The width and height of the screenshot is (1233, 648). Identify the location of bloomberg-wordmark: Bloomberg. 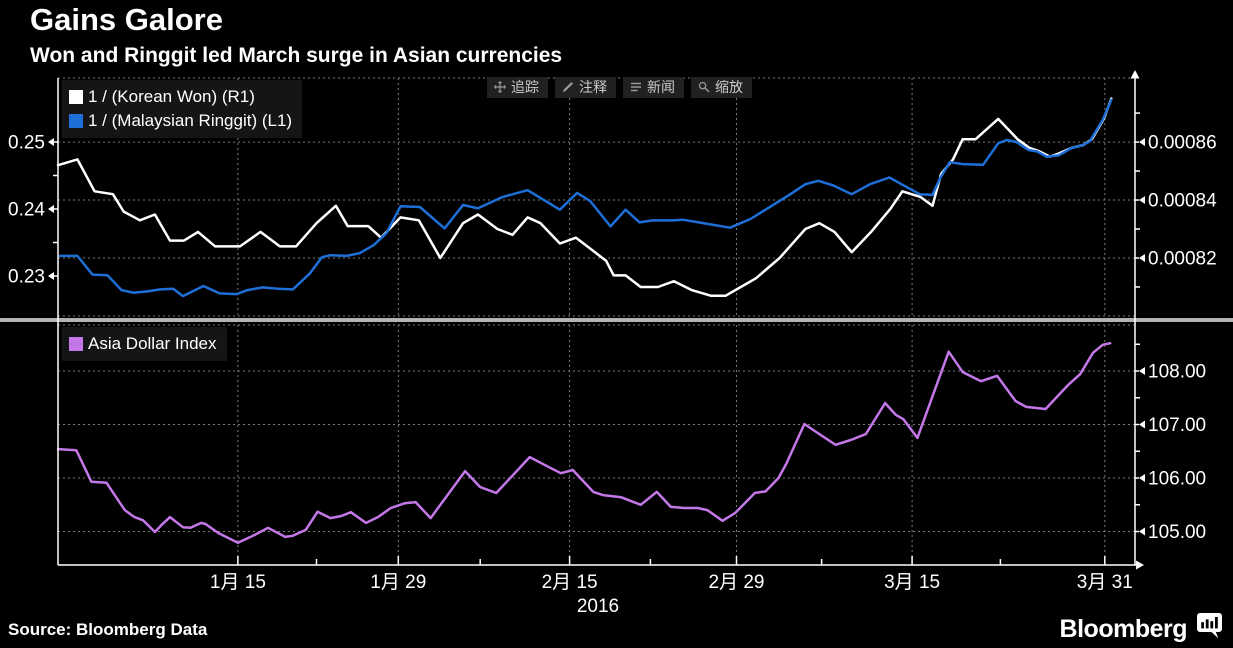
(1123, 628).